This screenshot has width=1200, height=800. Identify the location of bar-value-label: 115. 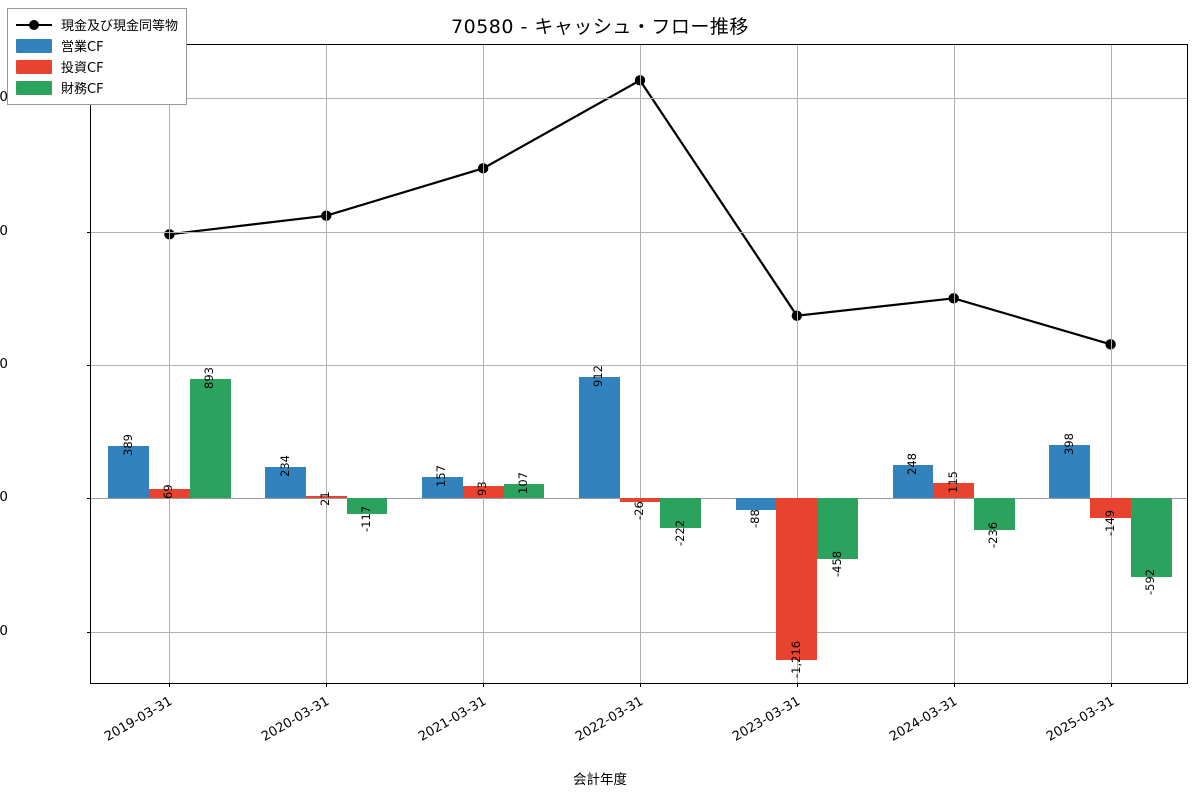
(952, 482).